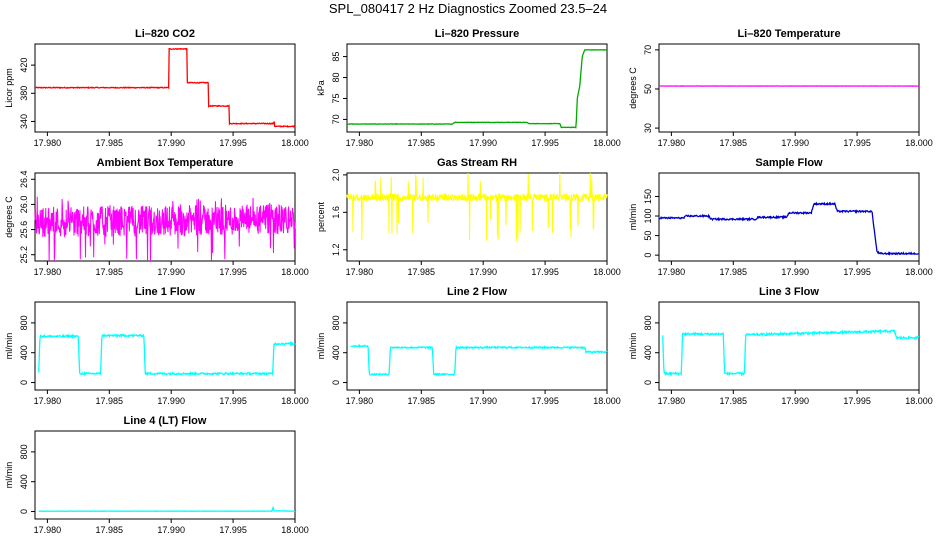 Image resolution: width=936 pixels, height=545 pixels. I want to click on y-tick-label: 1.2, so click(336, 250).